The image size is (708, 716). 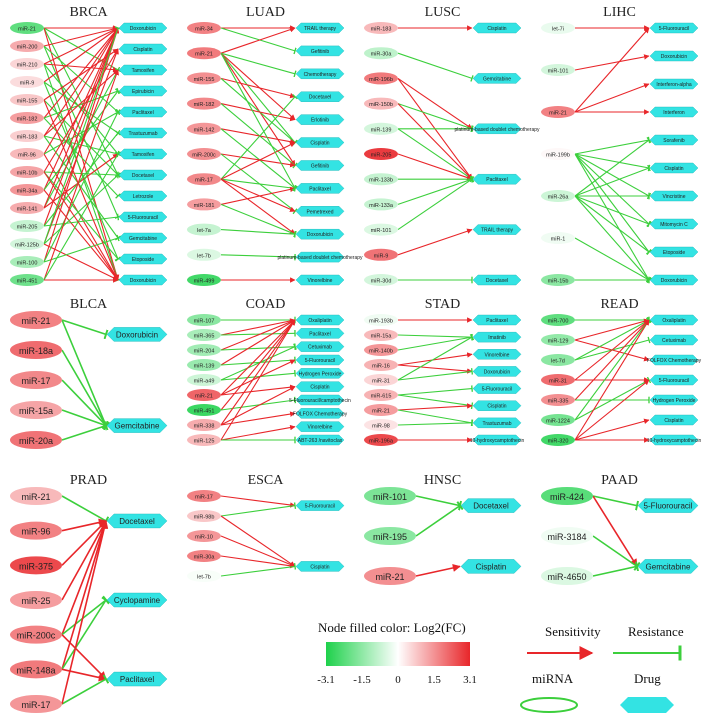 What do you see at coordinates (381, 78) in the screenshot?
I see `mirna-node: miR-196b` at bounding box center [381, 78].